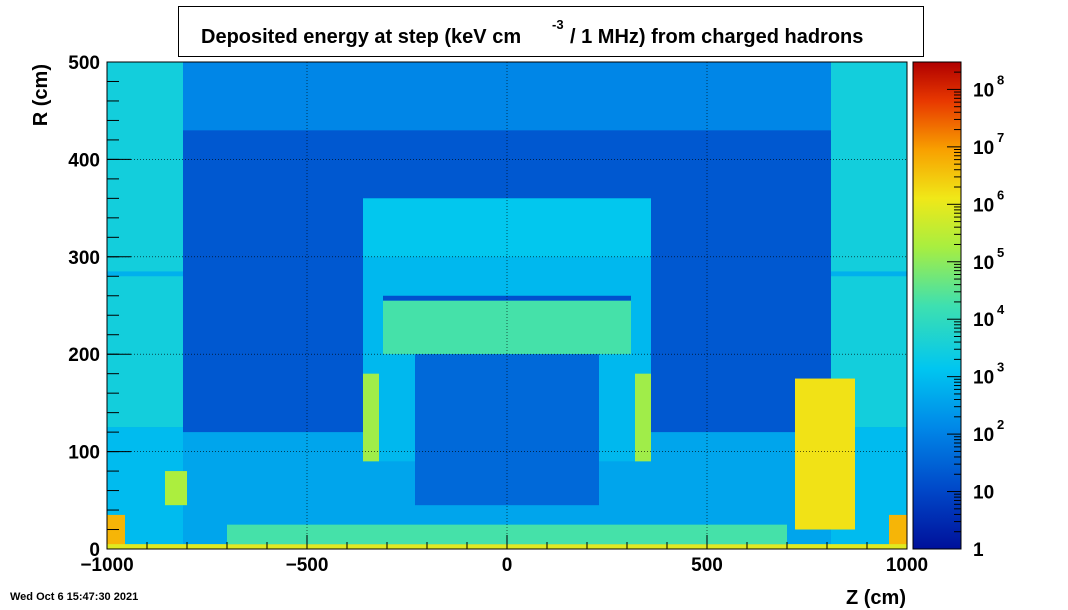 This screenshot has width=1068, height=610. I want to click on colorbar-tick-exponent: 4, so click(1001, 309).